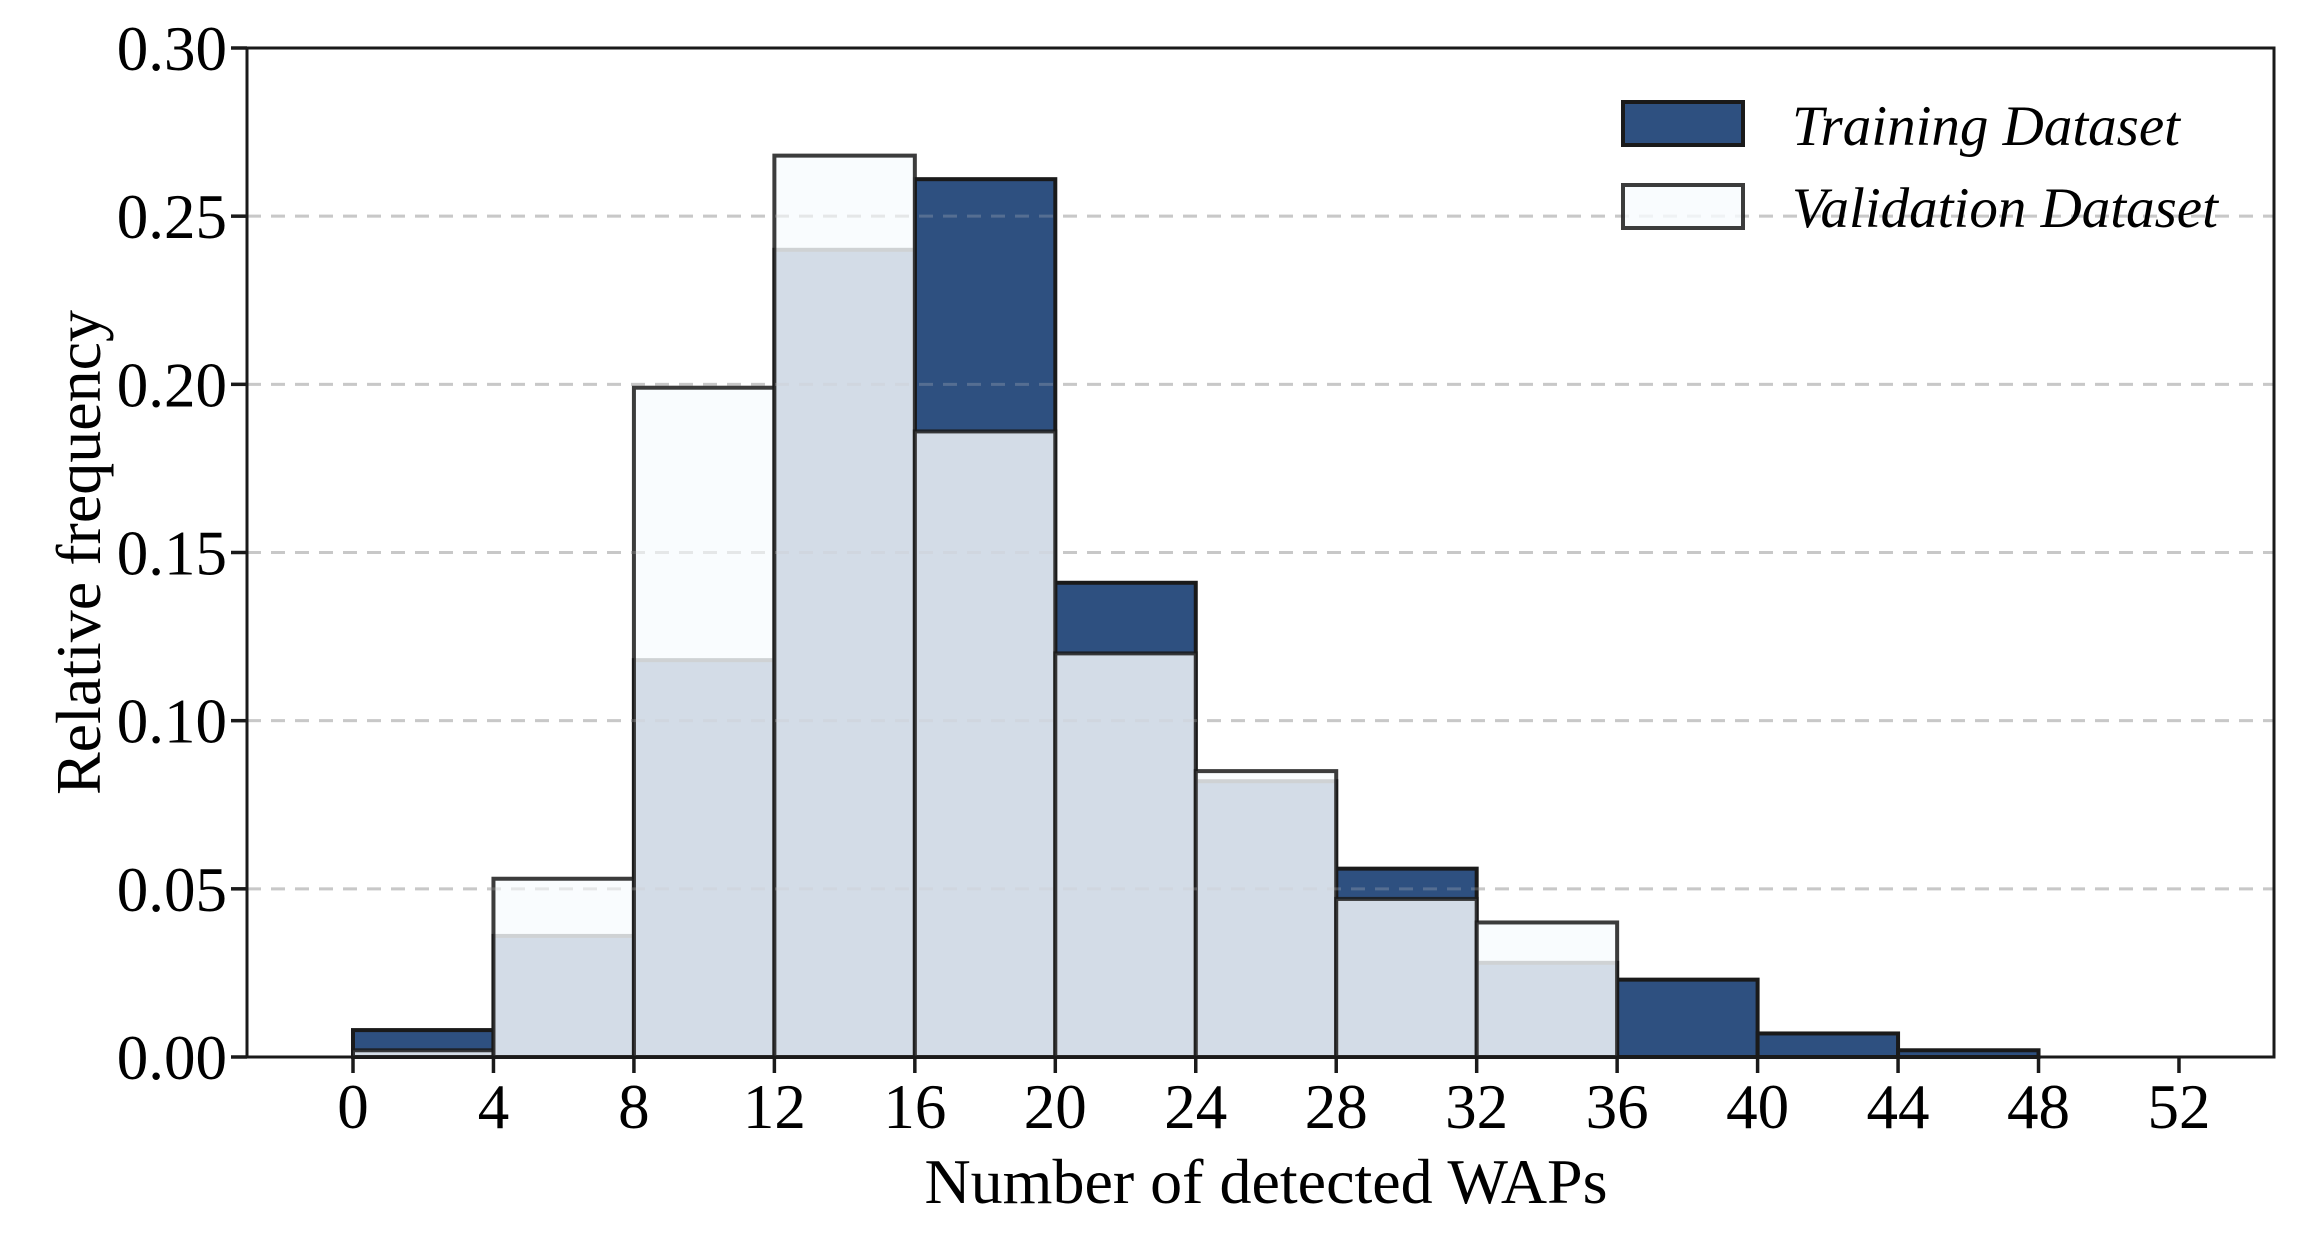 The height and width of the screenshot is (1256, 2307). I want to click on y-axis-label: Relative frequency, so click(78, 552).